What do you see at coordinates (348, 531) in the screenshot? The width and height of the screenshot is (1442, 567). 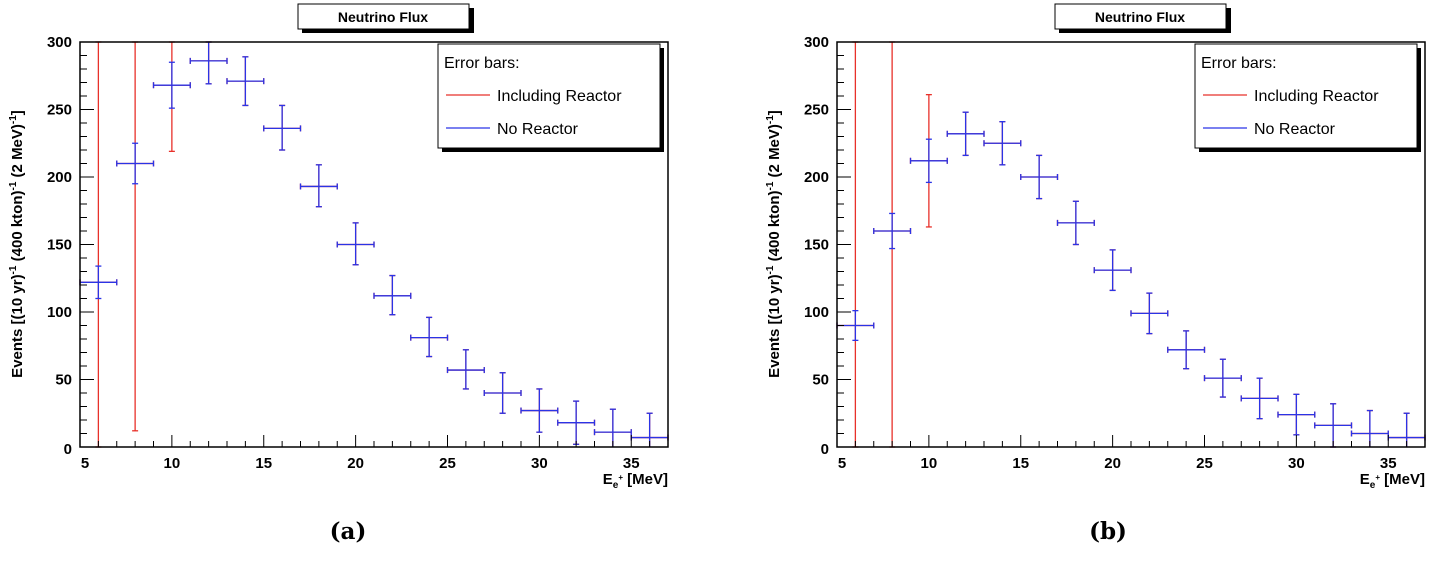 I see `caption-a: (a)` at bounding box center [348, 531].